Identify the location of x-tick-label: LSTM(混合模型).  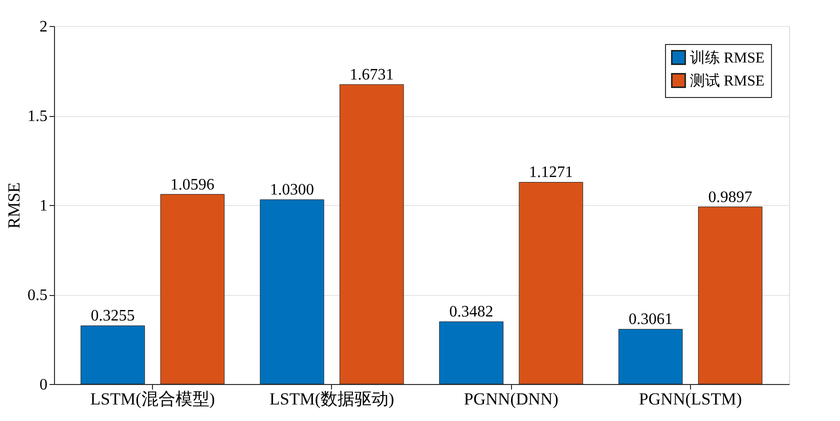
(152, 399).